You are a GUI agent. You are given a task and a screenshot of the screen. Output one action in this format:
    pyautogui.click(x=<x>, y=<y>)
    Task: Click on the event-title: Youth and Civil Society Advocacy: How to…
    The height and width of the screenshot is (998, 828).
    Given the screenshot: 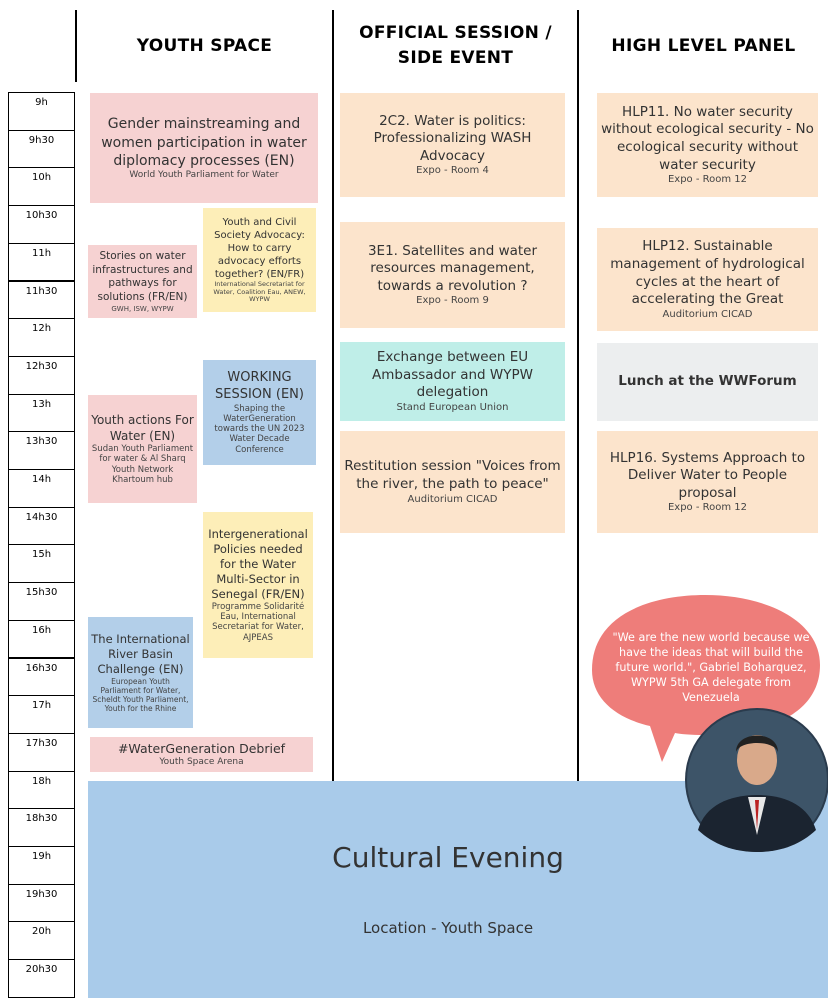 What is the action you would take?
    pyautogui.click(x=259, y=248)
    